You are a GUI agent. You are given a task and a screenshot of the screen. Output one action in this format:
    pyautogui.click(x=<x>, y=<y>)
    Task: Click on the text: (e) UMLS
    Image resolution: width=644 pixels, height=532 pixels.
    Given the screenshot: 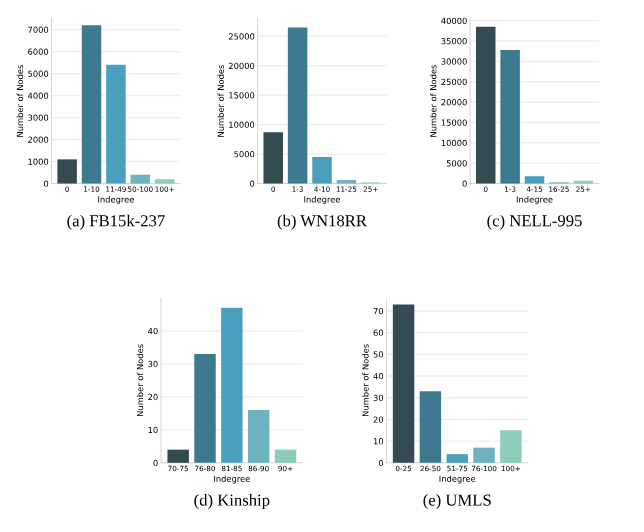 What is the action you would take?
    pyautogui.click(x=457, y=501)
    